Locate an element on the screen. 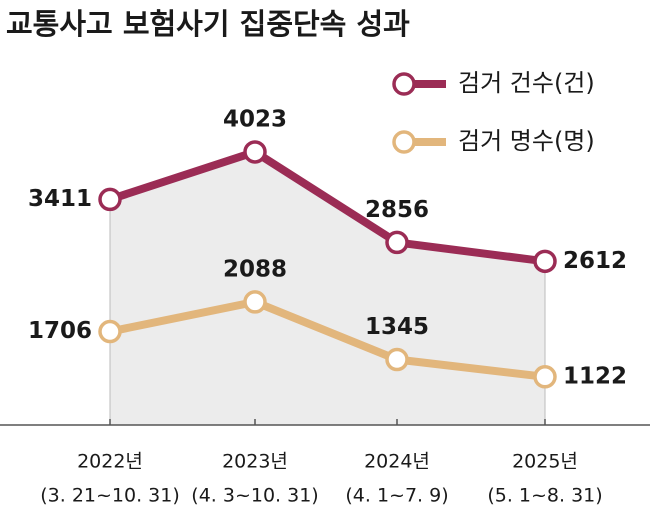  data-label: 1345 is located at coordinates (397, 327).